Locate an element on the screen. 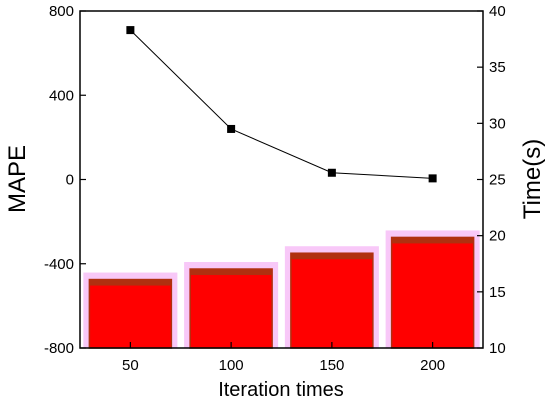 This screenshot has width=550, height=402. x-axis: 50 100 150 200 is located at coordinates (283, 358).